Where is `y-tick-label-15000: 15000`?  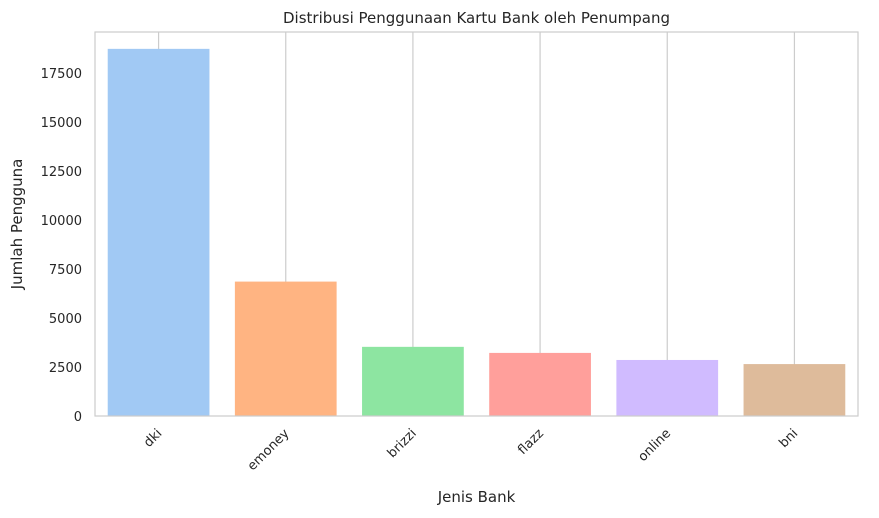 y-tick-label-15000: 15000 is located at coordinates (61, 123).